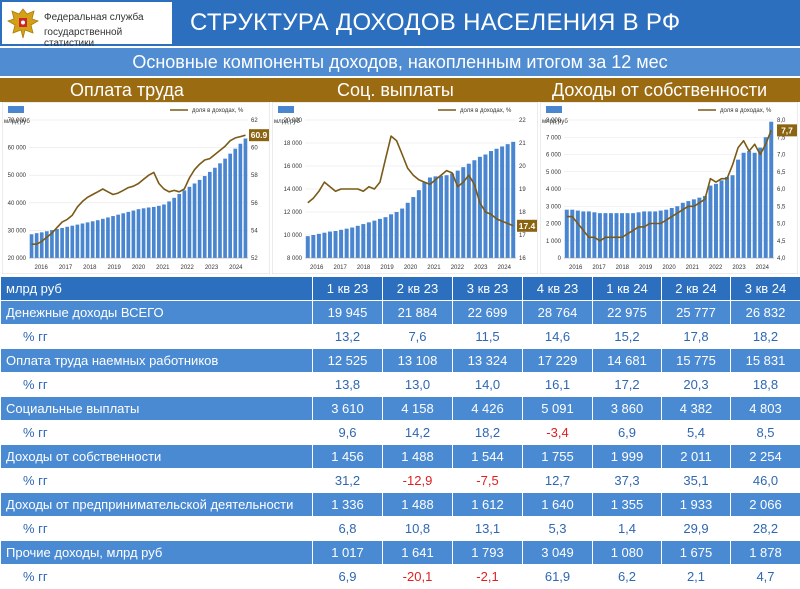 The height and width of the screenshot is (589, 800). Describe the element at coordinates (739, 268) in the screenshot. I see `x-tick-label: 2023` at that location.